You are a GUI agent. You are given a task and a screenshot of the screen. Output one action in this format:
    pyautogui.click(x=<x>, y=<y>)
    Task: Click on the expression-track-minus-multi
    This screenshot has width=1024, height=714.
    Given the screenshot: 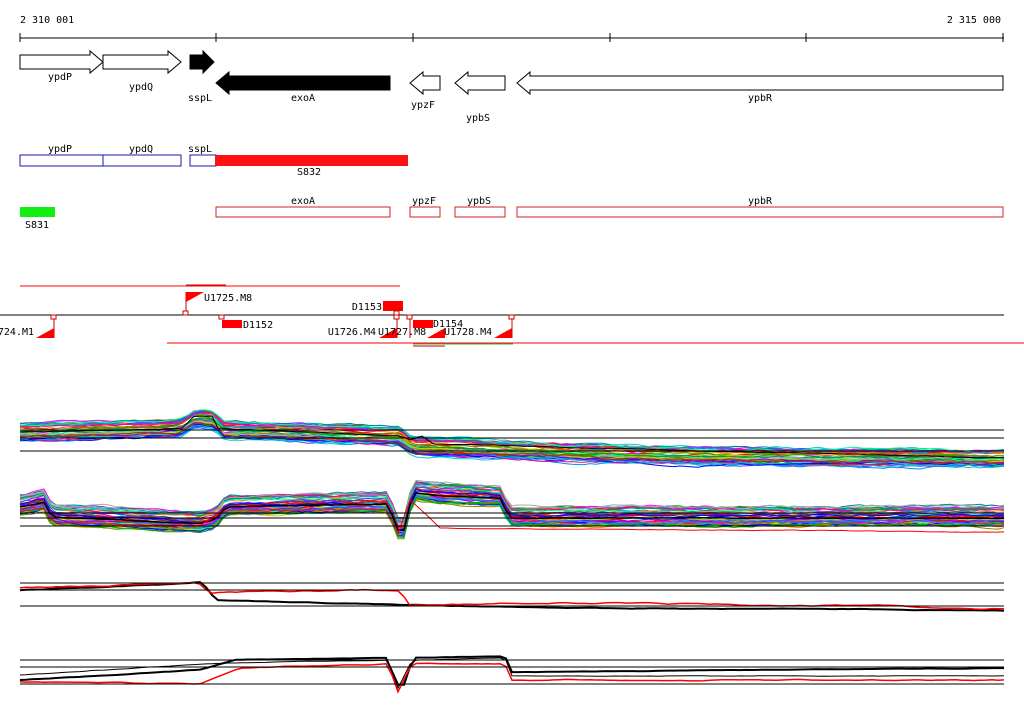 What is the action you would take?
    pyautogui.click(x=512, y=509)
    